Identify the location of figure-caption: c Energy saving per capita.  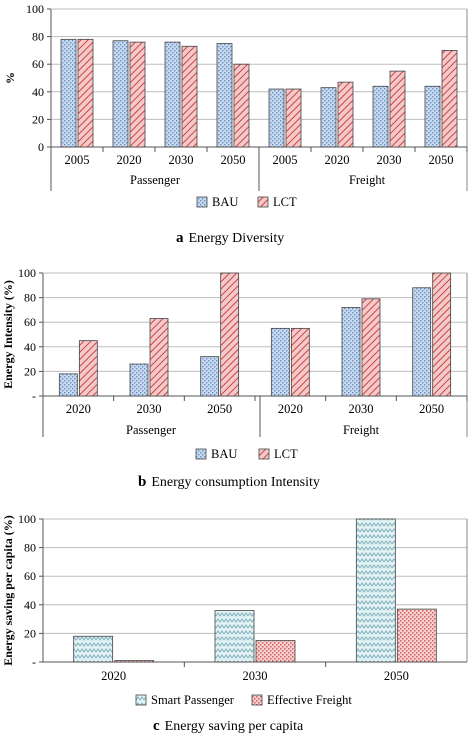
(228, 726).